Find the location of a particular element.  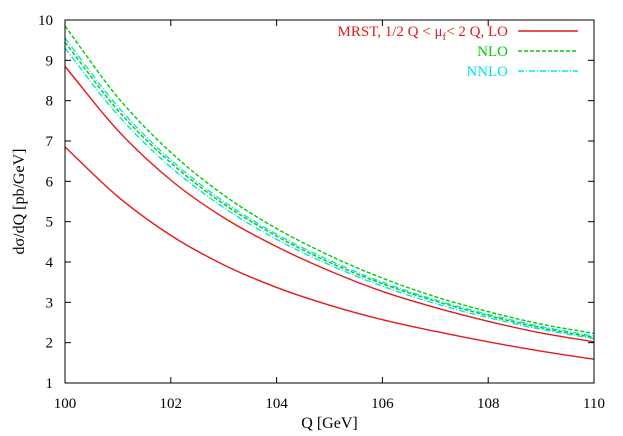

x-tick-label: 110 is located at coordinates (594, 404).